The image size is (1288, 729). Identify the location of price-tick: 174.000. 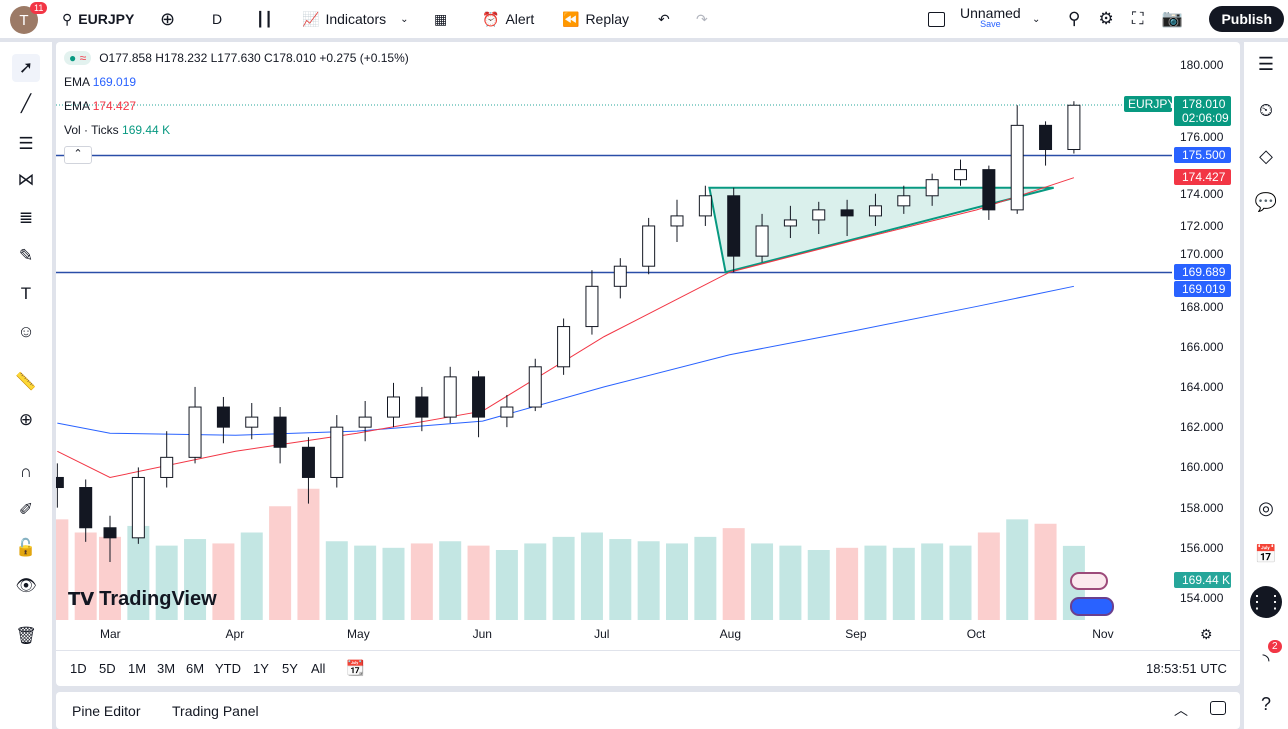
(1202, 194).